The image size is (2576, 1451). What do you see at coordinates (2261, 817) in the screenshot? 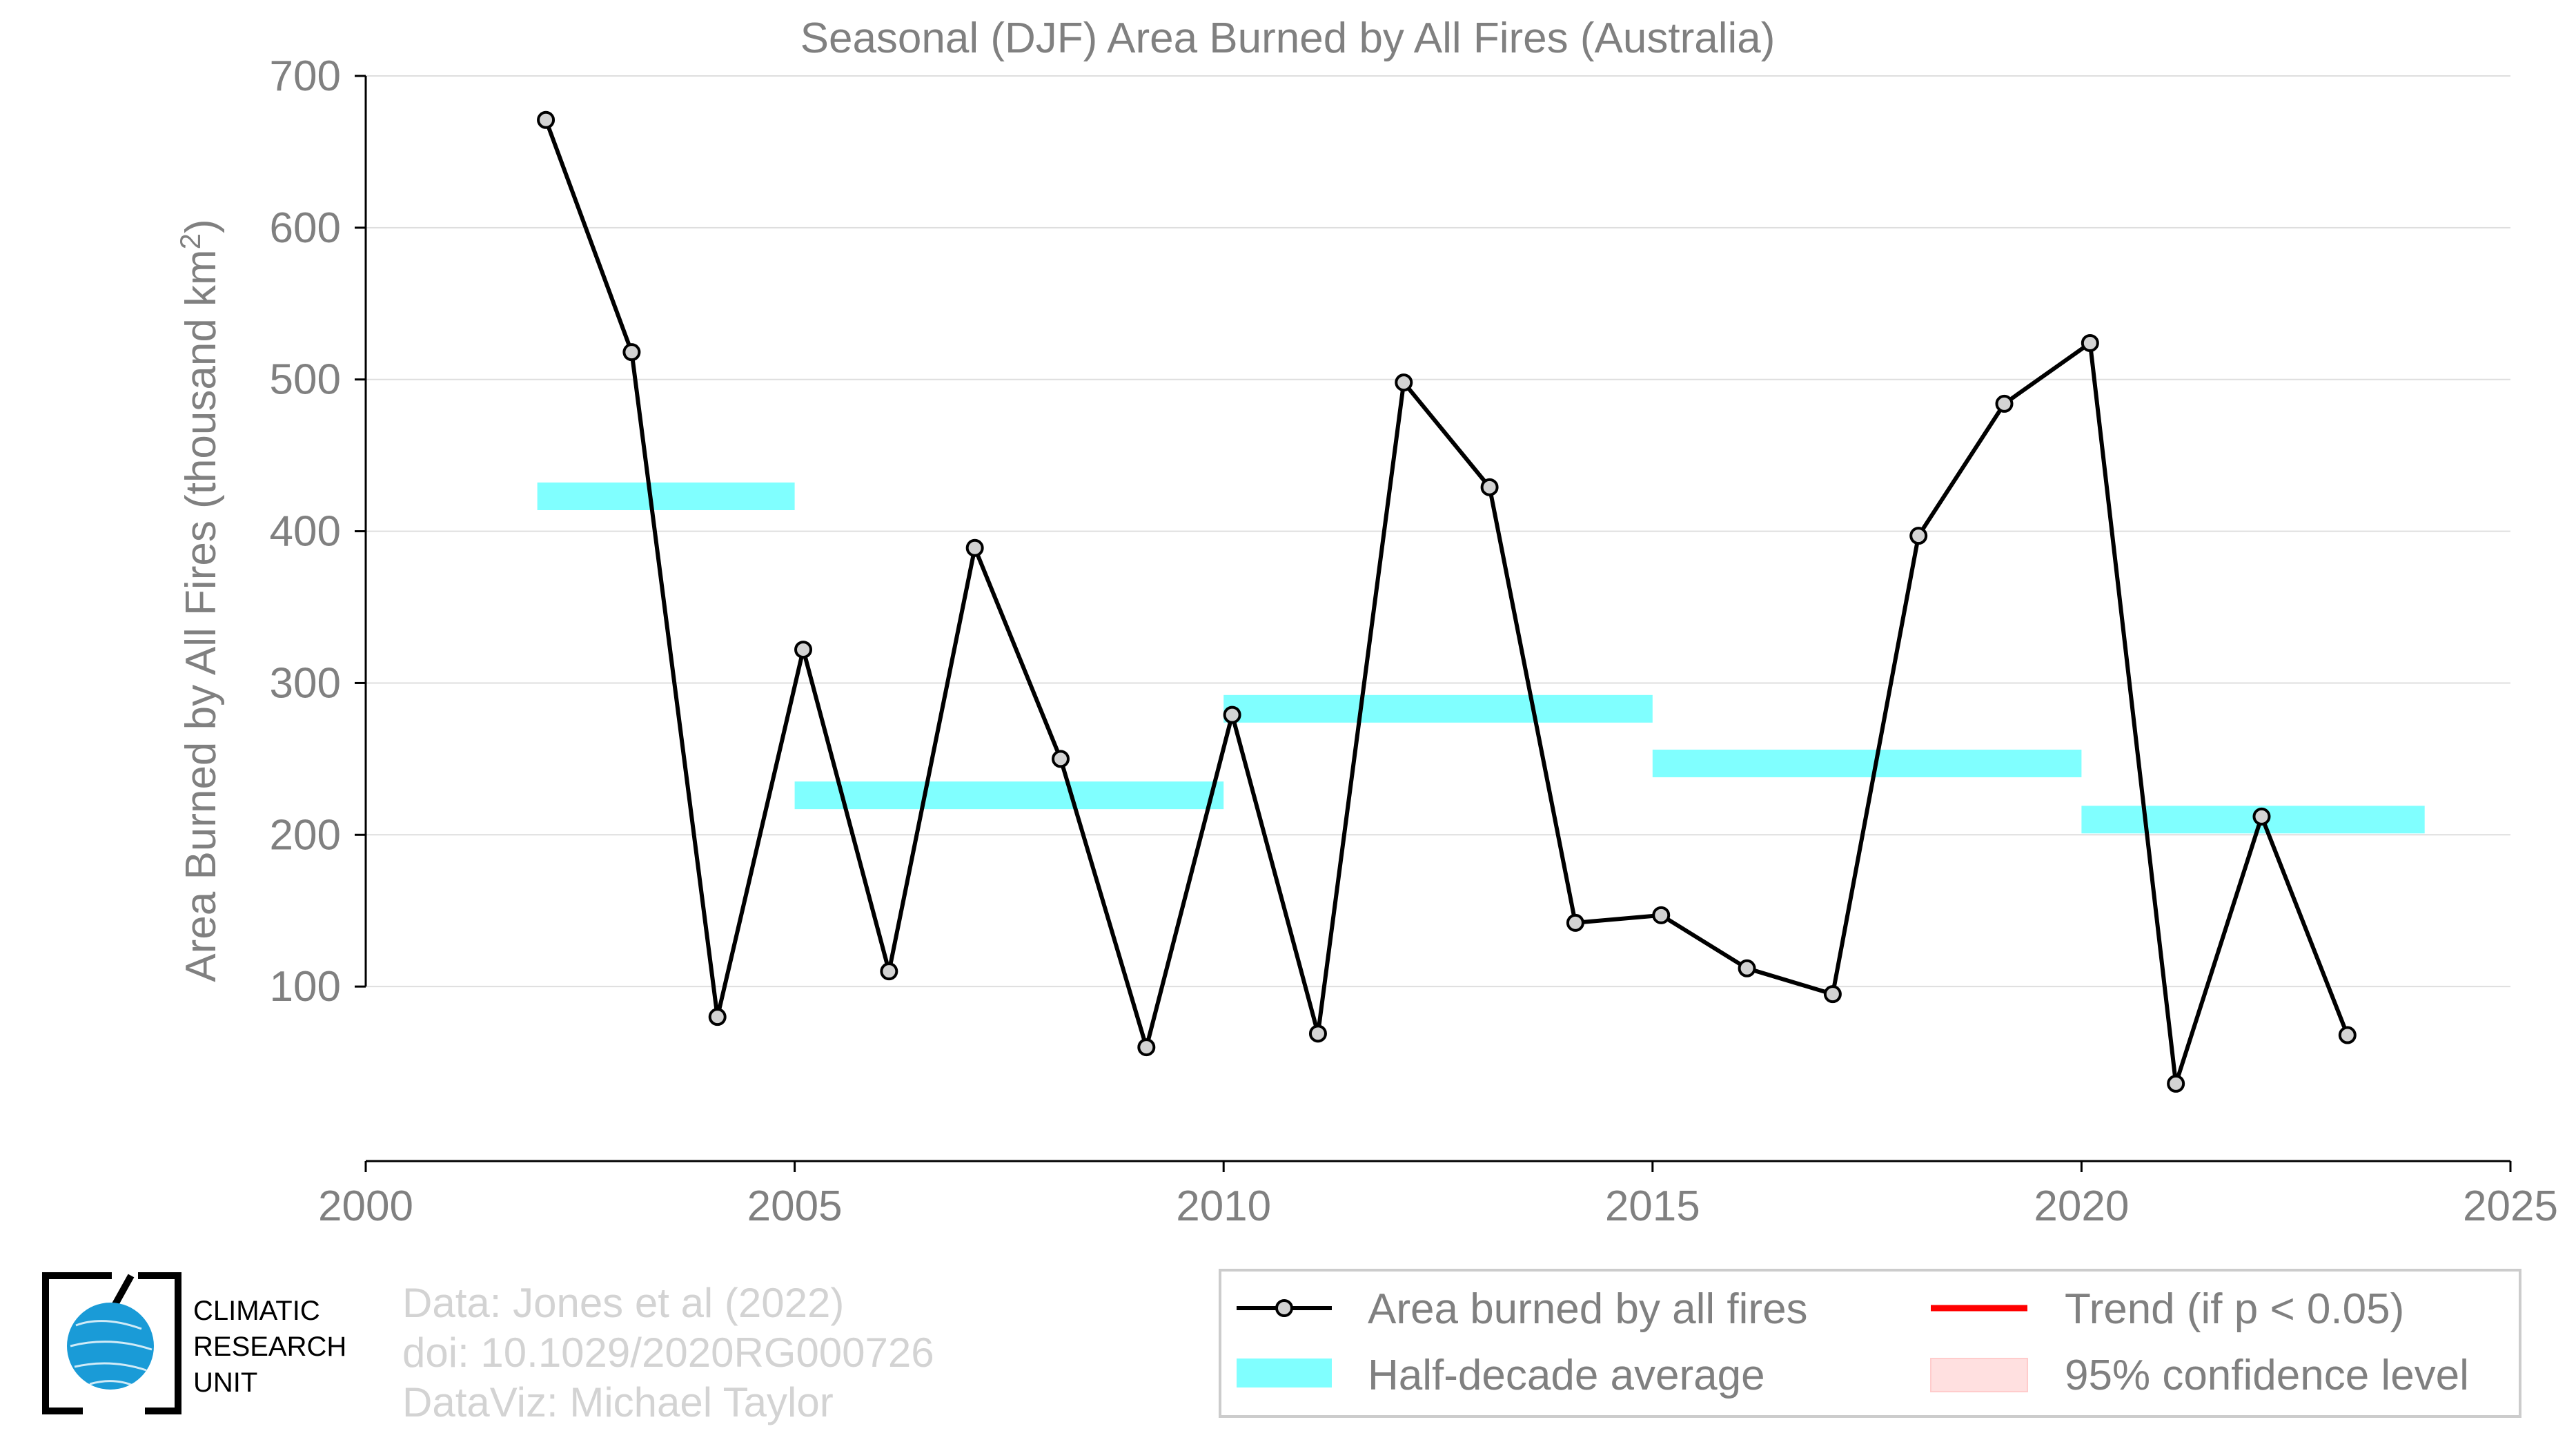
I see `data-point-2022` at bounding box center [2261, 817].